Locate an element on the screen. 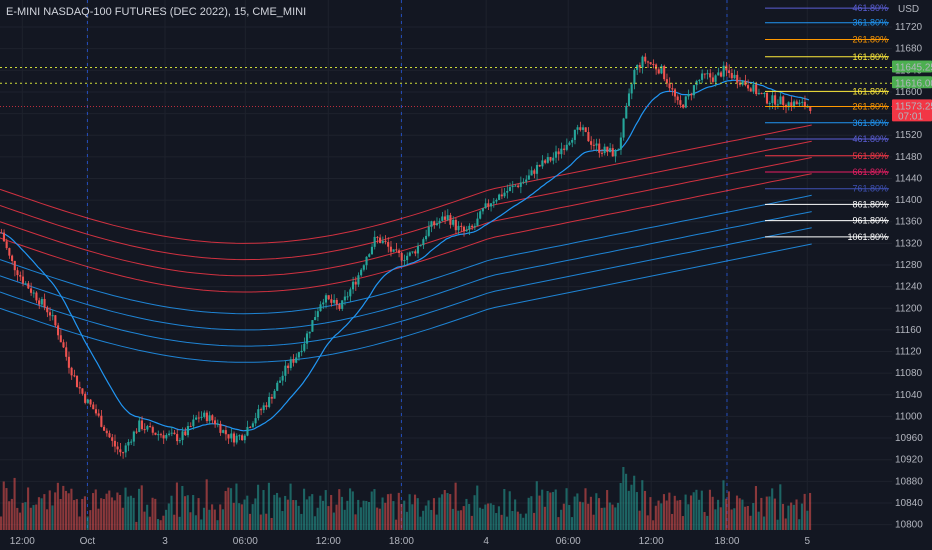  y-tick-label: 11600 is located at coordinates (909, 92).